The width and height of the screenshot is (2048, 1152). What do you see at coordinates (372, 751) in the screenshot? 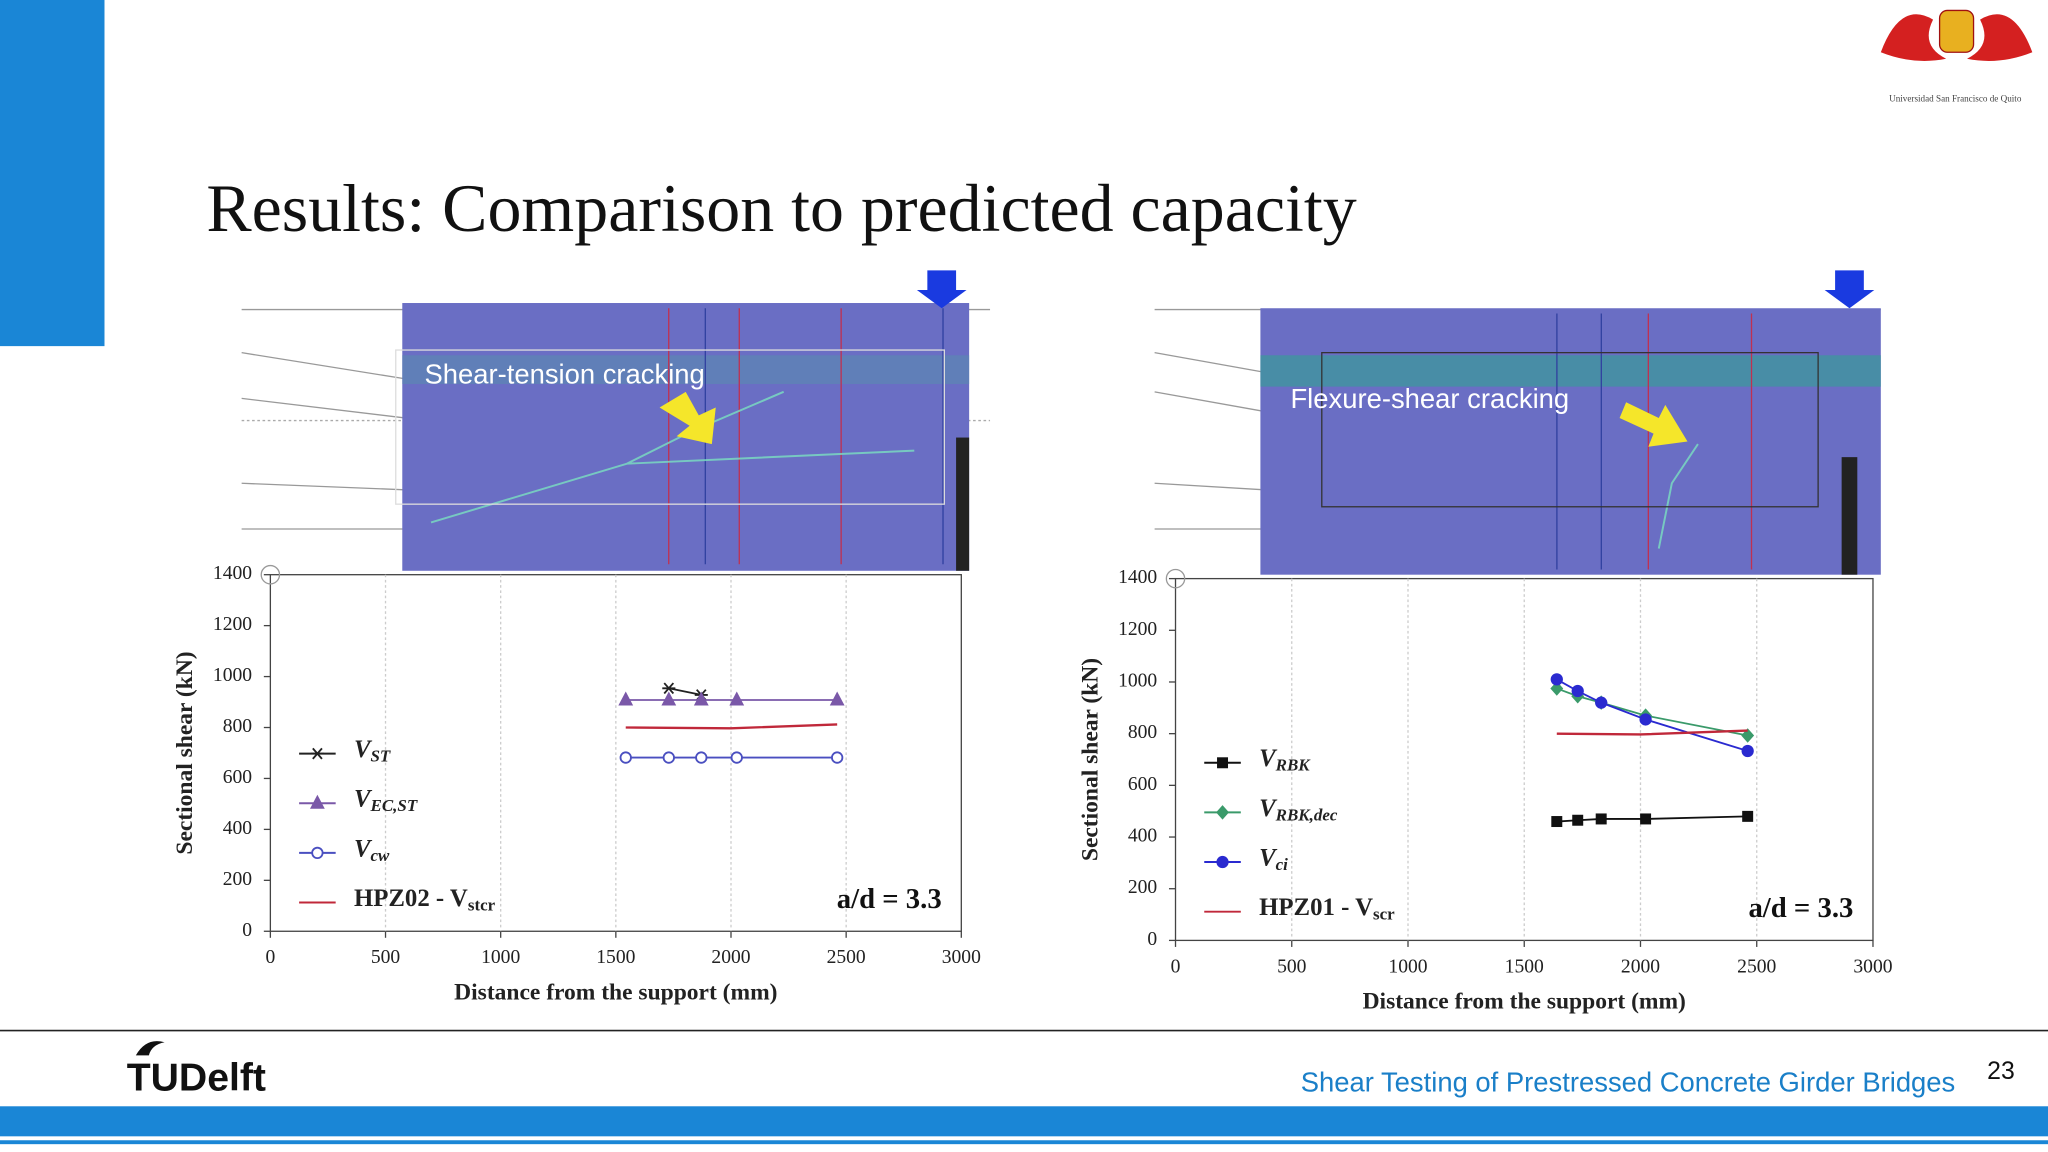
I see `legend-label: VST` at bounding box center [372, 751].